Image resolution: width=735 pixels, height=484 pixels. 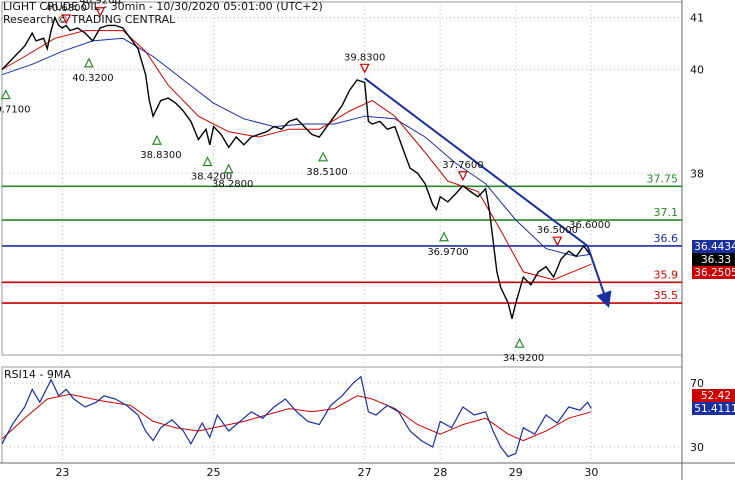 What do you see at coordinates (697, 18) in the screenshot?
I see `price-tick-label: 41` at bounding box center [697, 18].